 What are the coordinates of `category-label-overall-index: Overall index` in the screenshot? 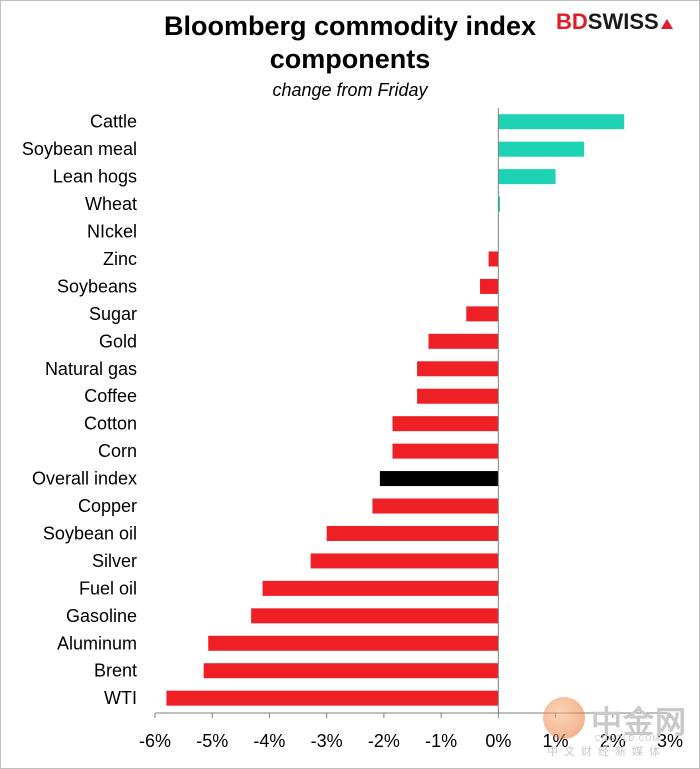 It's located at (84, 479).